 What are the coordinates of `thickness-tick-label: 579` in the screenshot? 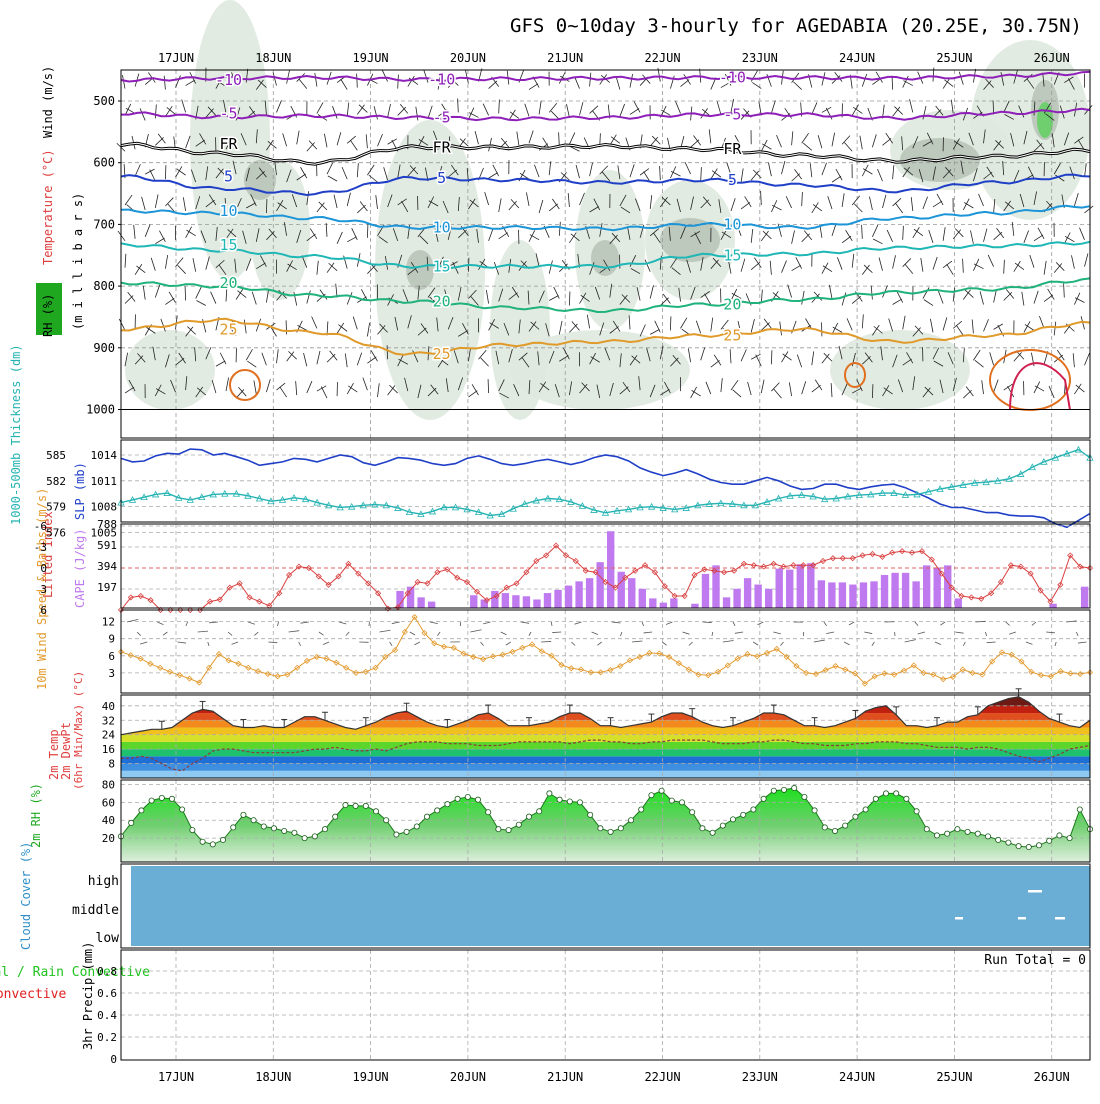 It's located at (56, 507).